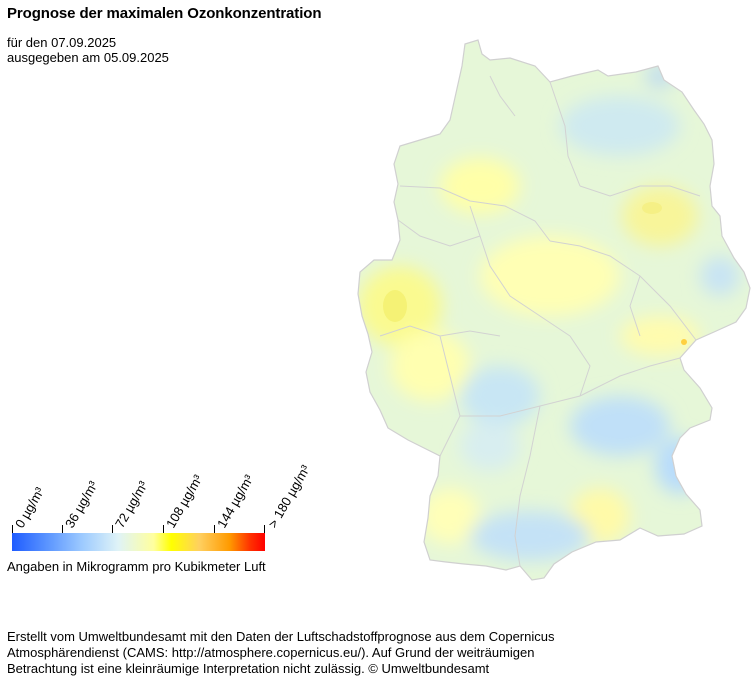 The image size is (755, 679). I want to click on legend-tick-label: 72 µg/m³, so click(131, 504).